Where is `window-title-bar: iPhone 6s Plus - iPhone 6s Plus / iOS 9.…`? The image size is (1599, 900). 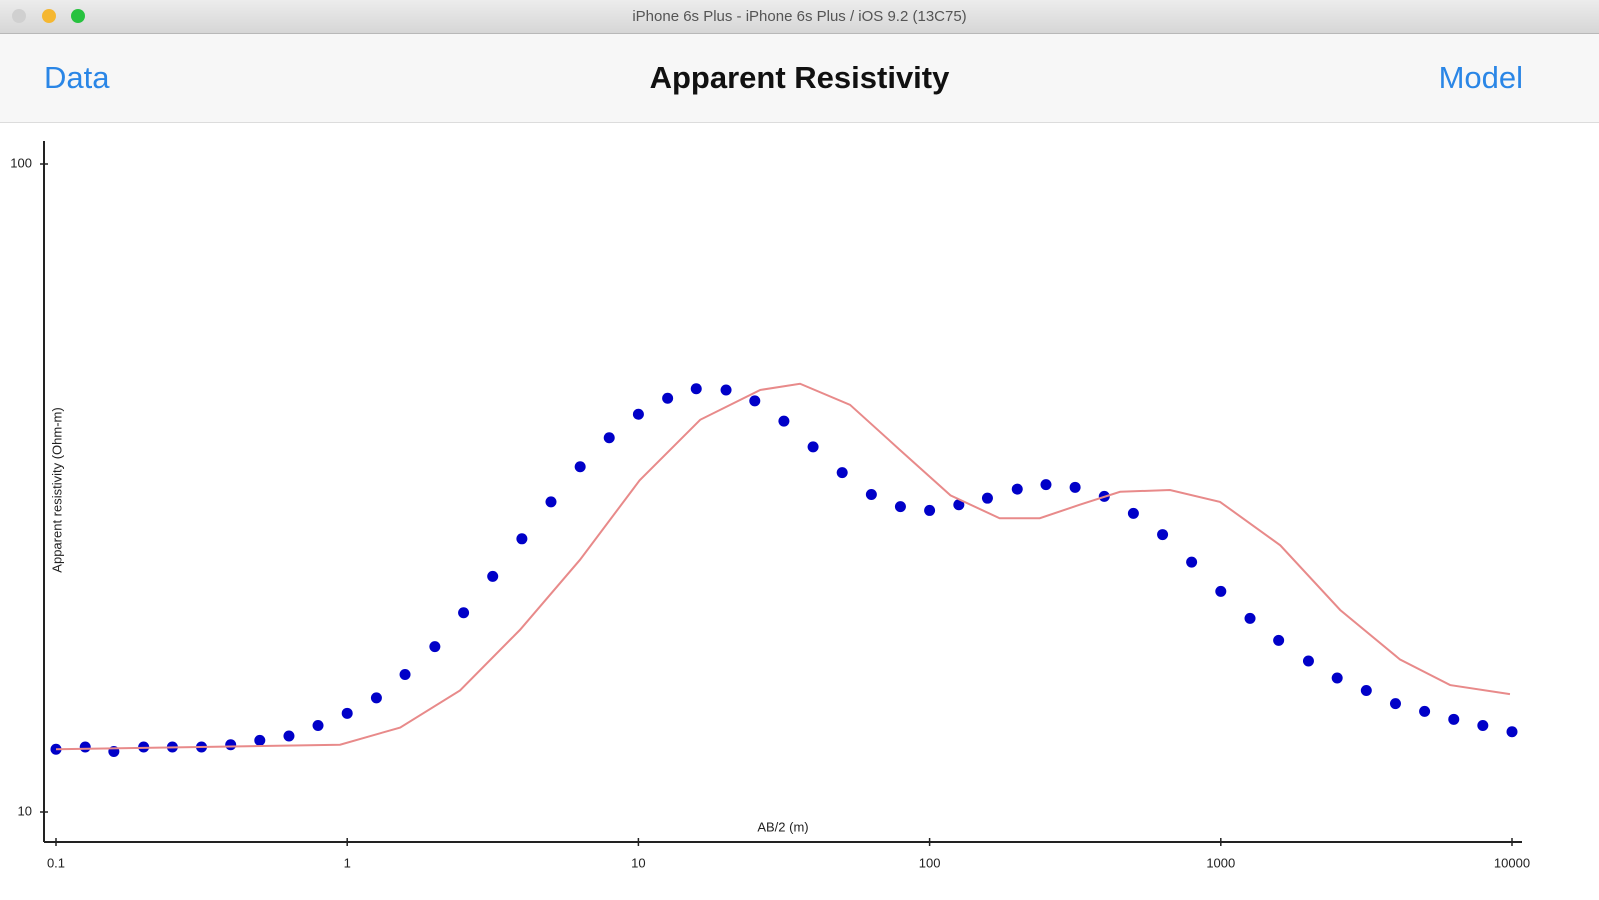
window-title-bar: iPhone 6s Plus - iPhone 6s Plus / iOS 9.… is located at coordinates (799, 17).